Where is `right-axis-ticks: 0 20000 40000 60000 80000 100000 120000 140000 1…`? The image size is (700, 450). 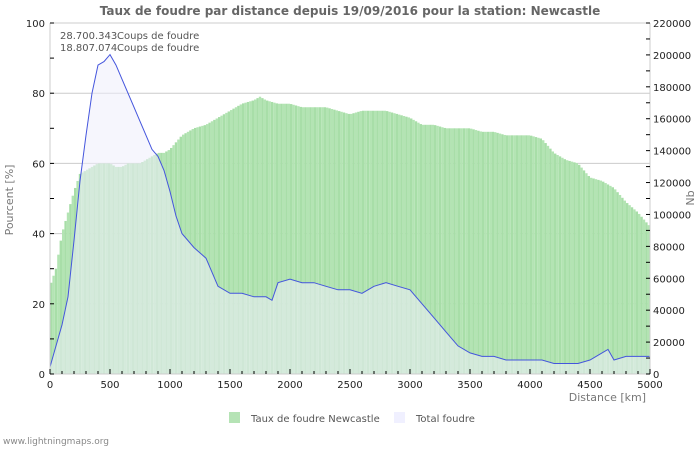
right-axis-ticks: 0 20000 40000 60000 80000 100000 120000 140000 1… is located at coordinates (668, 200).